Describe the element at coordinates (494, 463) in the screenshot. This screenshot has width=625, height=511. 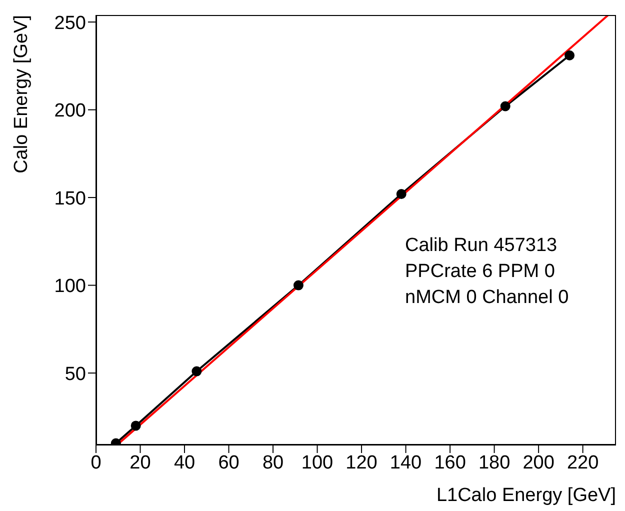
I see `x-tick-label: 180` at that location.